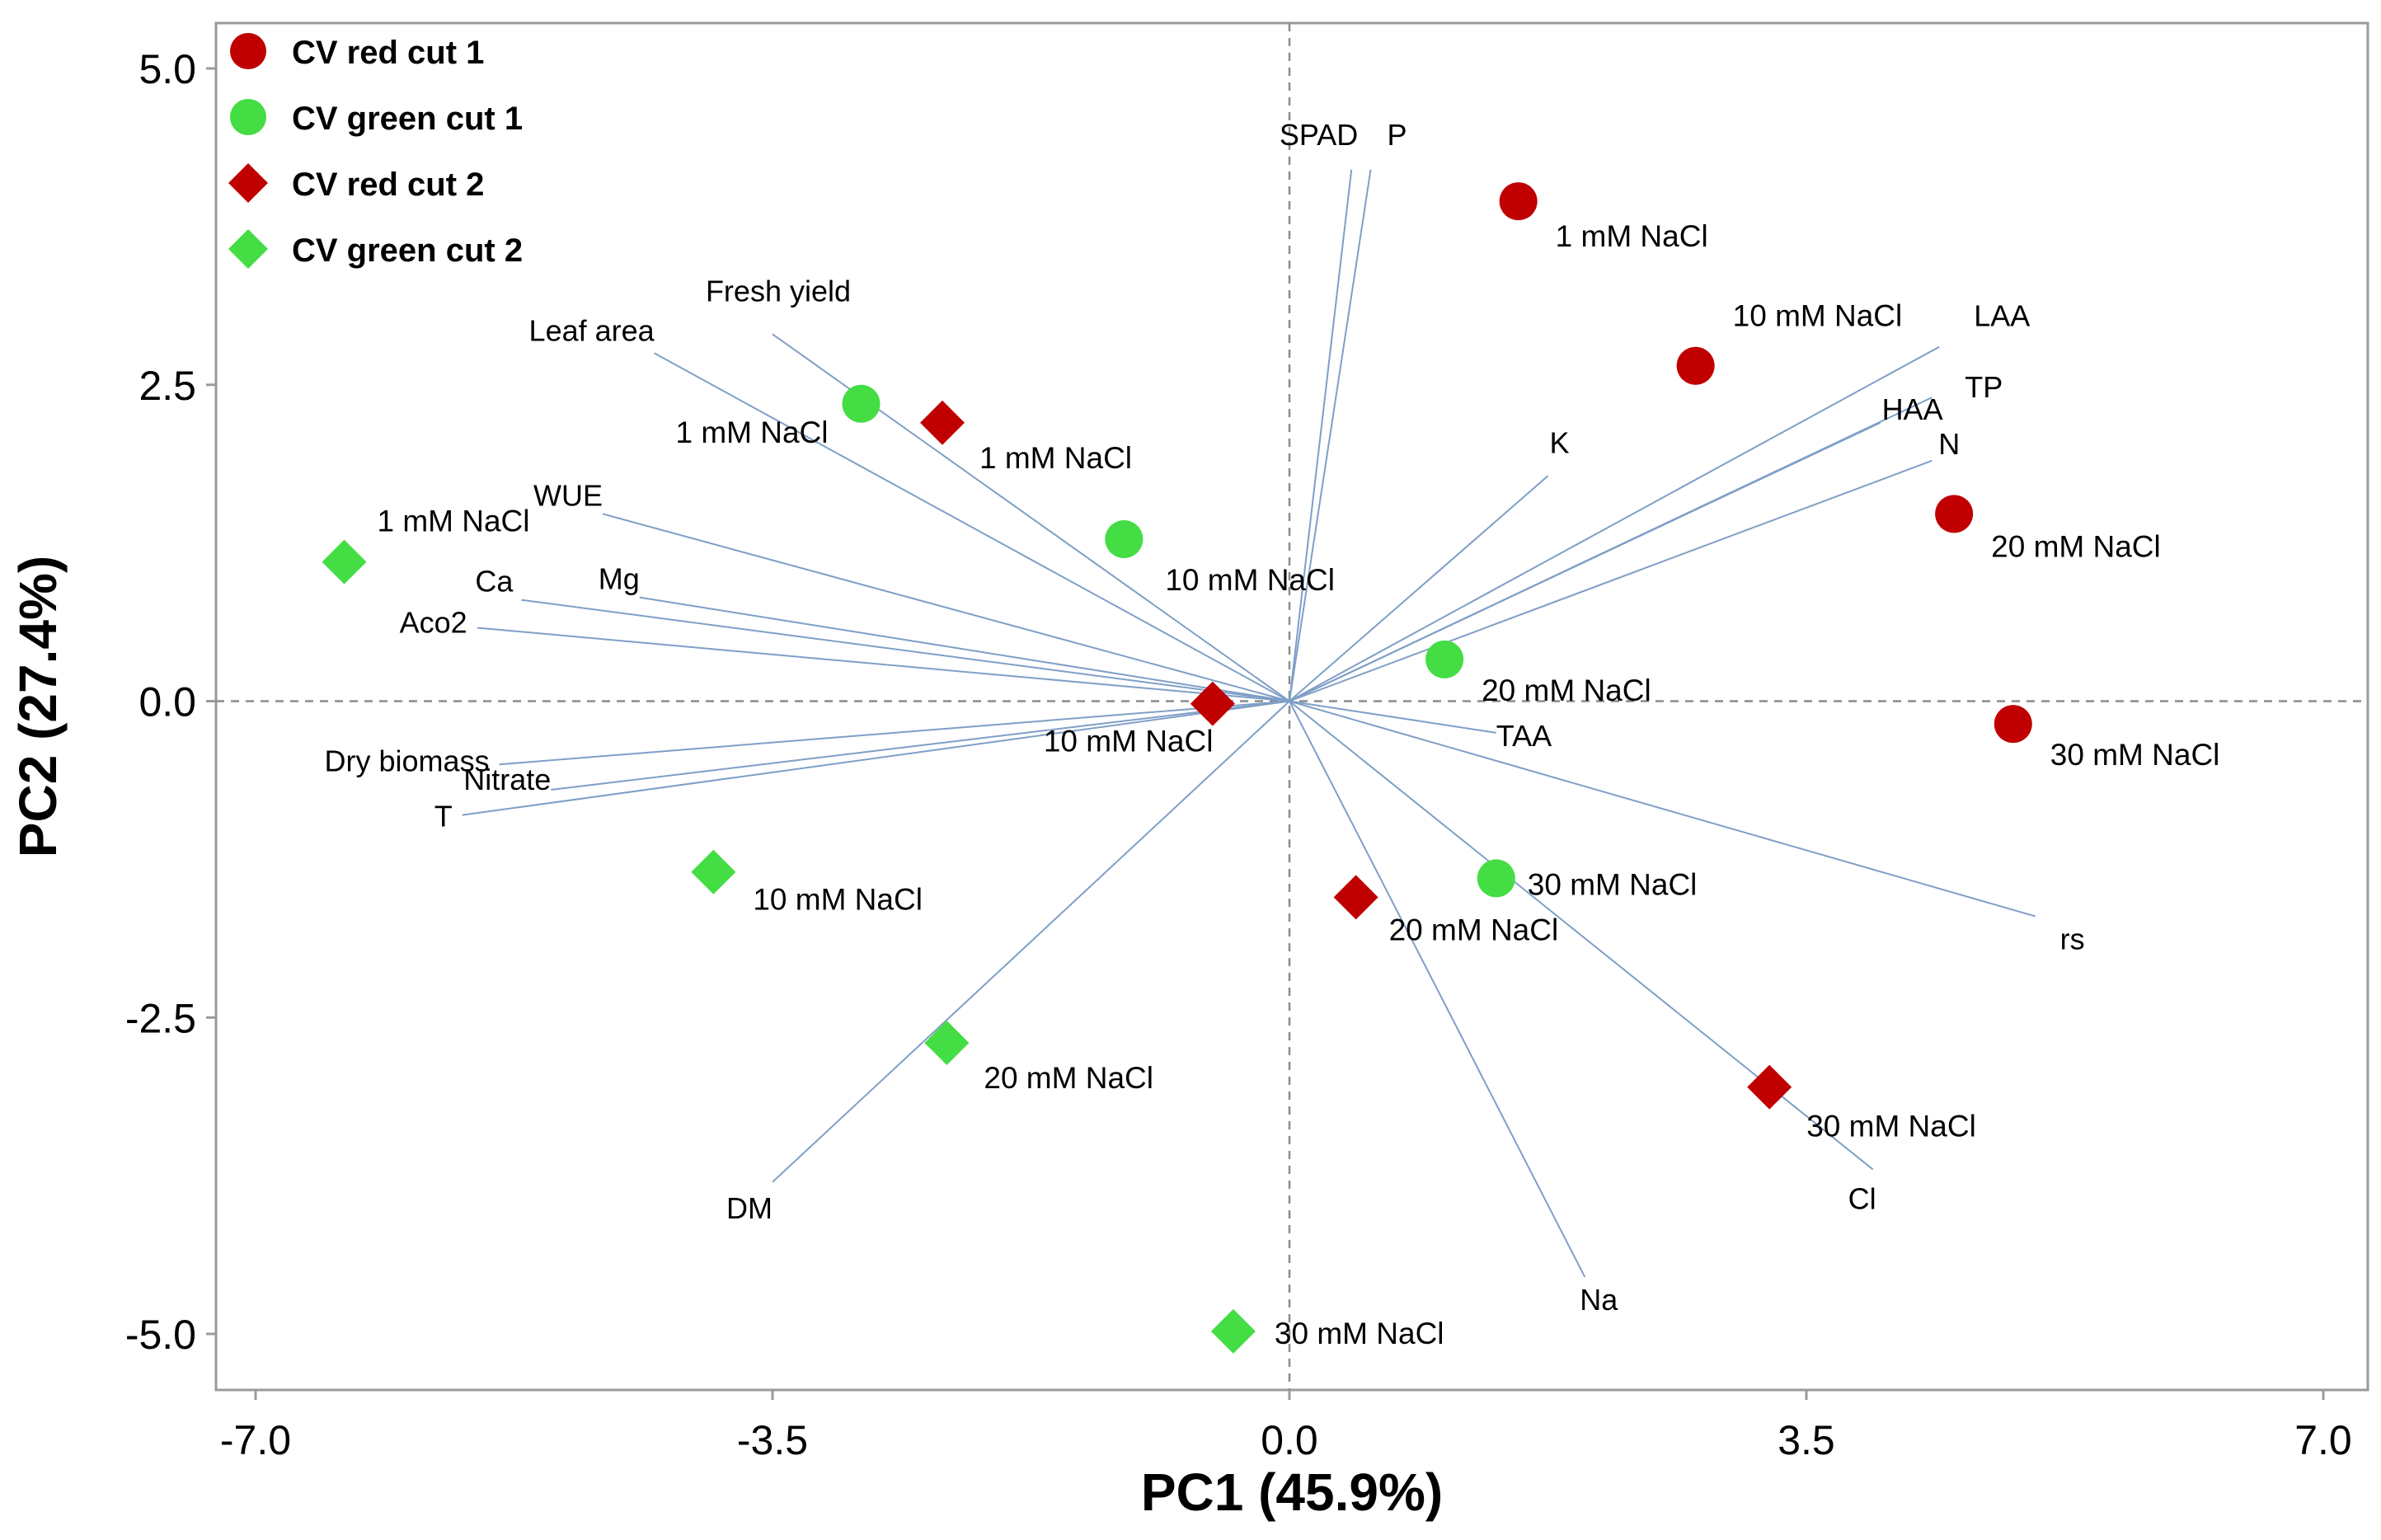 The height and width of the screenshot is (1540, 2381). What do you see at coordinates (2072, 938) in the screenshot?
I see `loading-label: rs` at bounding box center [2072, 938].